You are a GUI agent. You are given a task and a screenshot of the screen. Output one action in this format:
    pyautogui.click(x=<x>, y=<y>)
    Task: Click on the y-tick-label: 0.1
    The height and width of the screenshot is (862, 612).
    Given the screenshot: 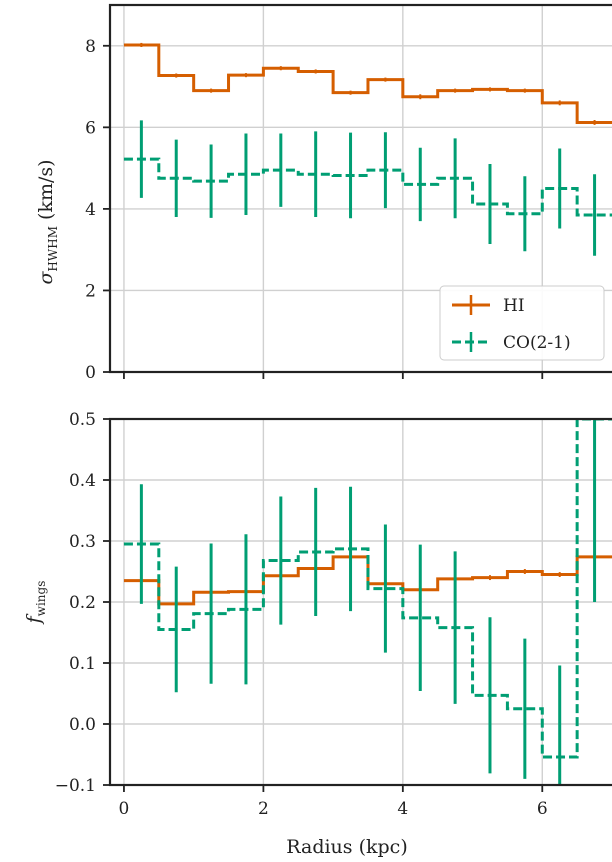 What is the action you would take?
    pyautogui.click(x=82, y=664)
    